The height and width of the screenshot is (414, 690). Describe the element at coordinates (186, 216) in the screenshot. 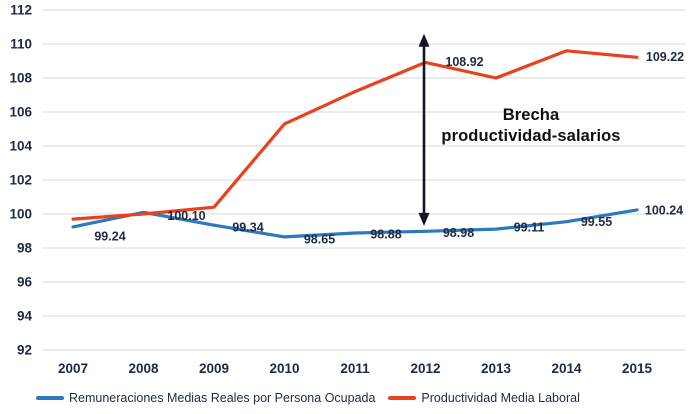

I see `data-point-label: 100.10` at that location.